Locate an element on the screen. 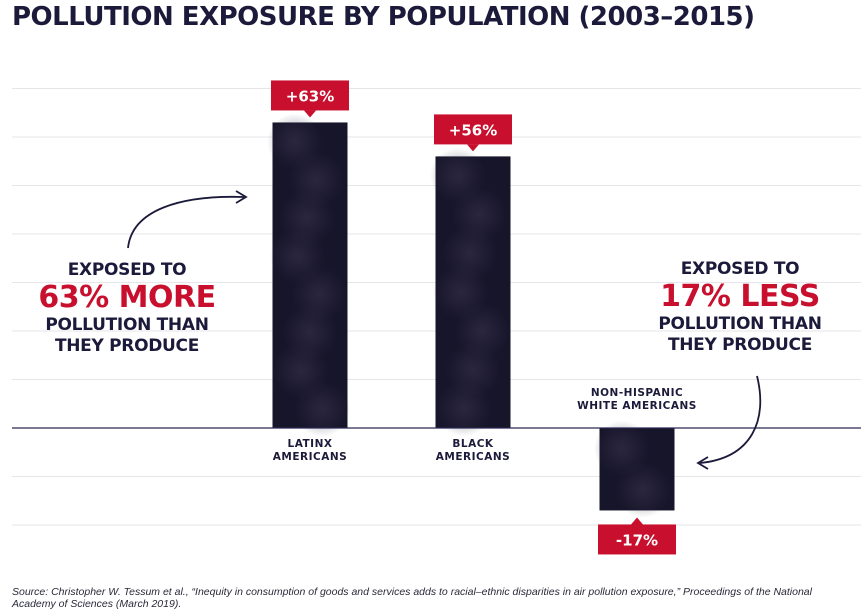 The image size is (861, 610). right-annotation-line1: EXPOSED TO is located at coordinates (740, 269).